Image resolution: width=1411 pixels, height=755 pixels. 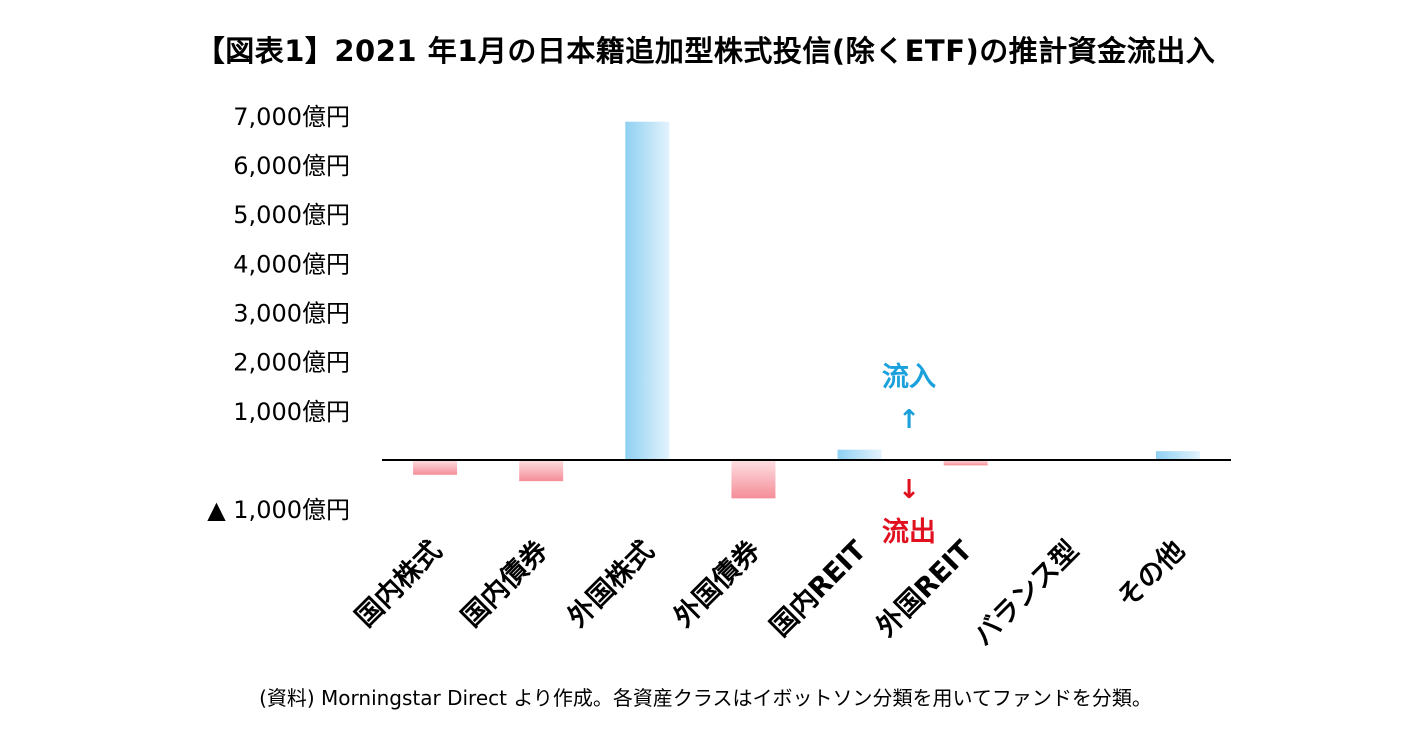 I want to click on x-tick-label: 国内株式, so click(x=399, y=584).